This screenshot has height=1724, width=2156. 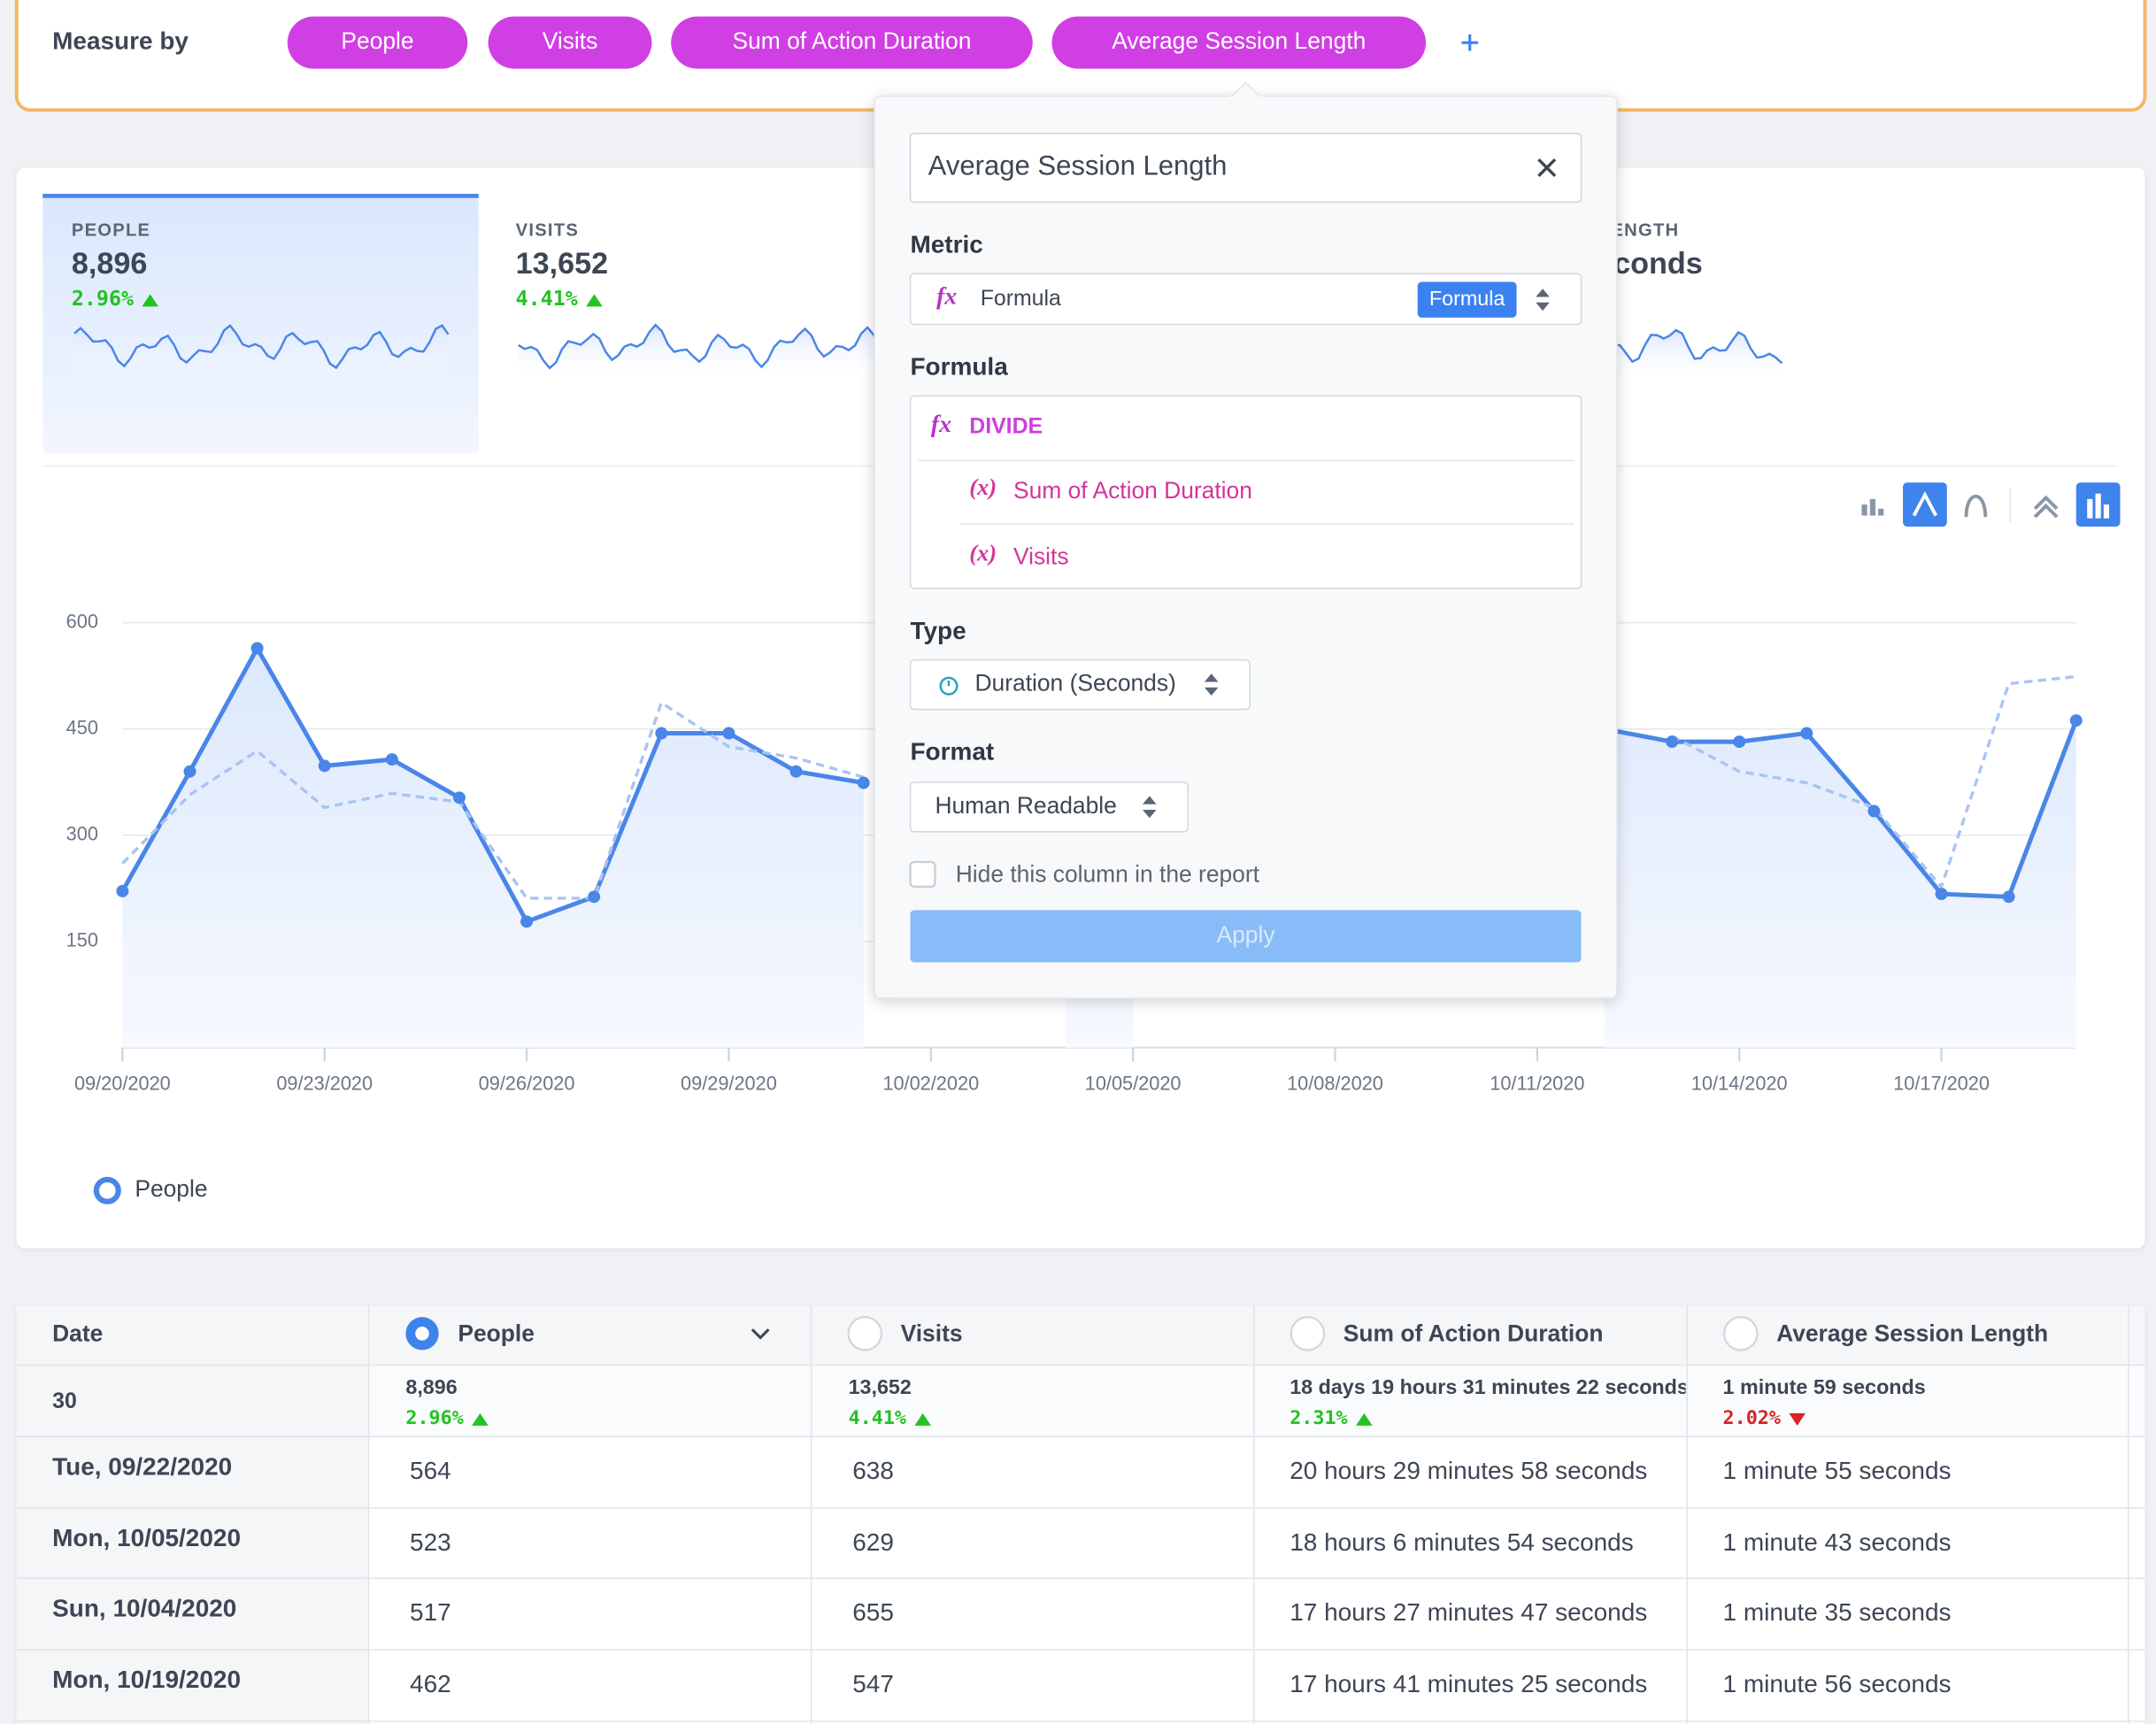 I want to click on pill-label: Average Session Length, so click(x=1239, y=40).